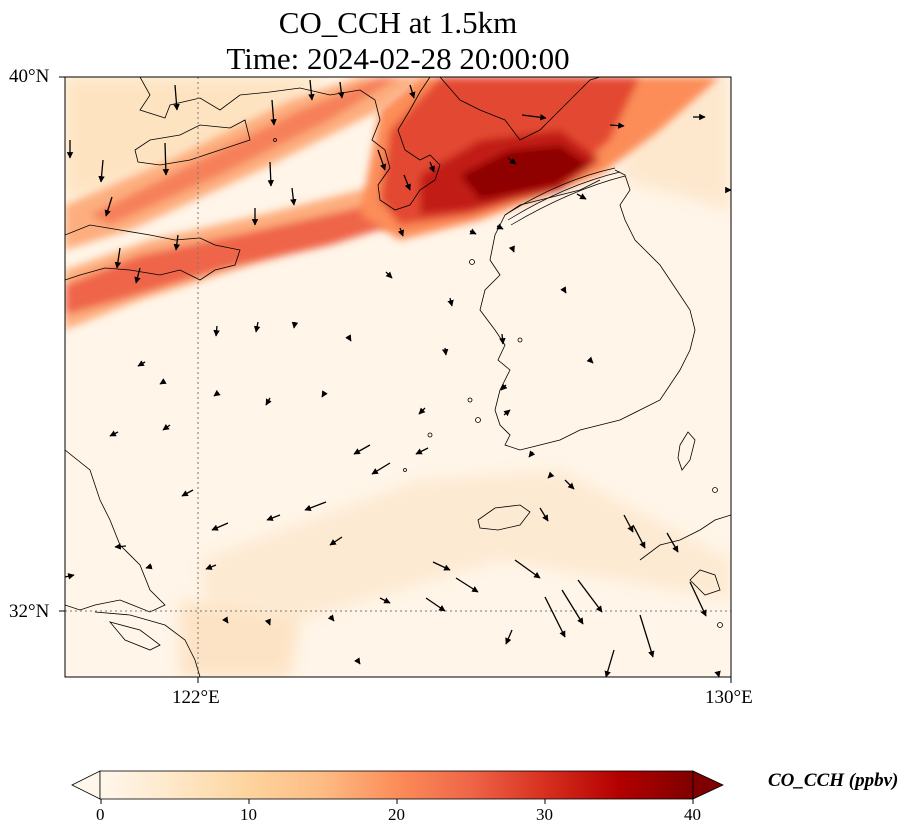 The image size is (921, 836). I want to click on map-title-line1: CO_CCH at 1.5km, so click(398, 22).